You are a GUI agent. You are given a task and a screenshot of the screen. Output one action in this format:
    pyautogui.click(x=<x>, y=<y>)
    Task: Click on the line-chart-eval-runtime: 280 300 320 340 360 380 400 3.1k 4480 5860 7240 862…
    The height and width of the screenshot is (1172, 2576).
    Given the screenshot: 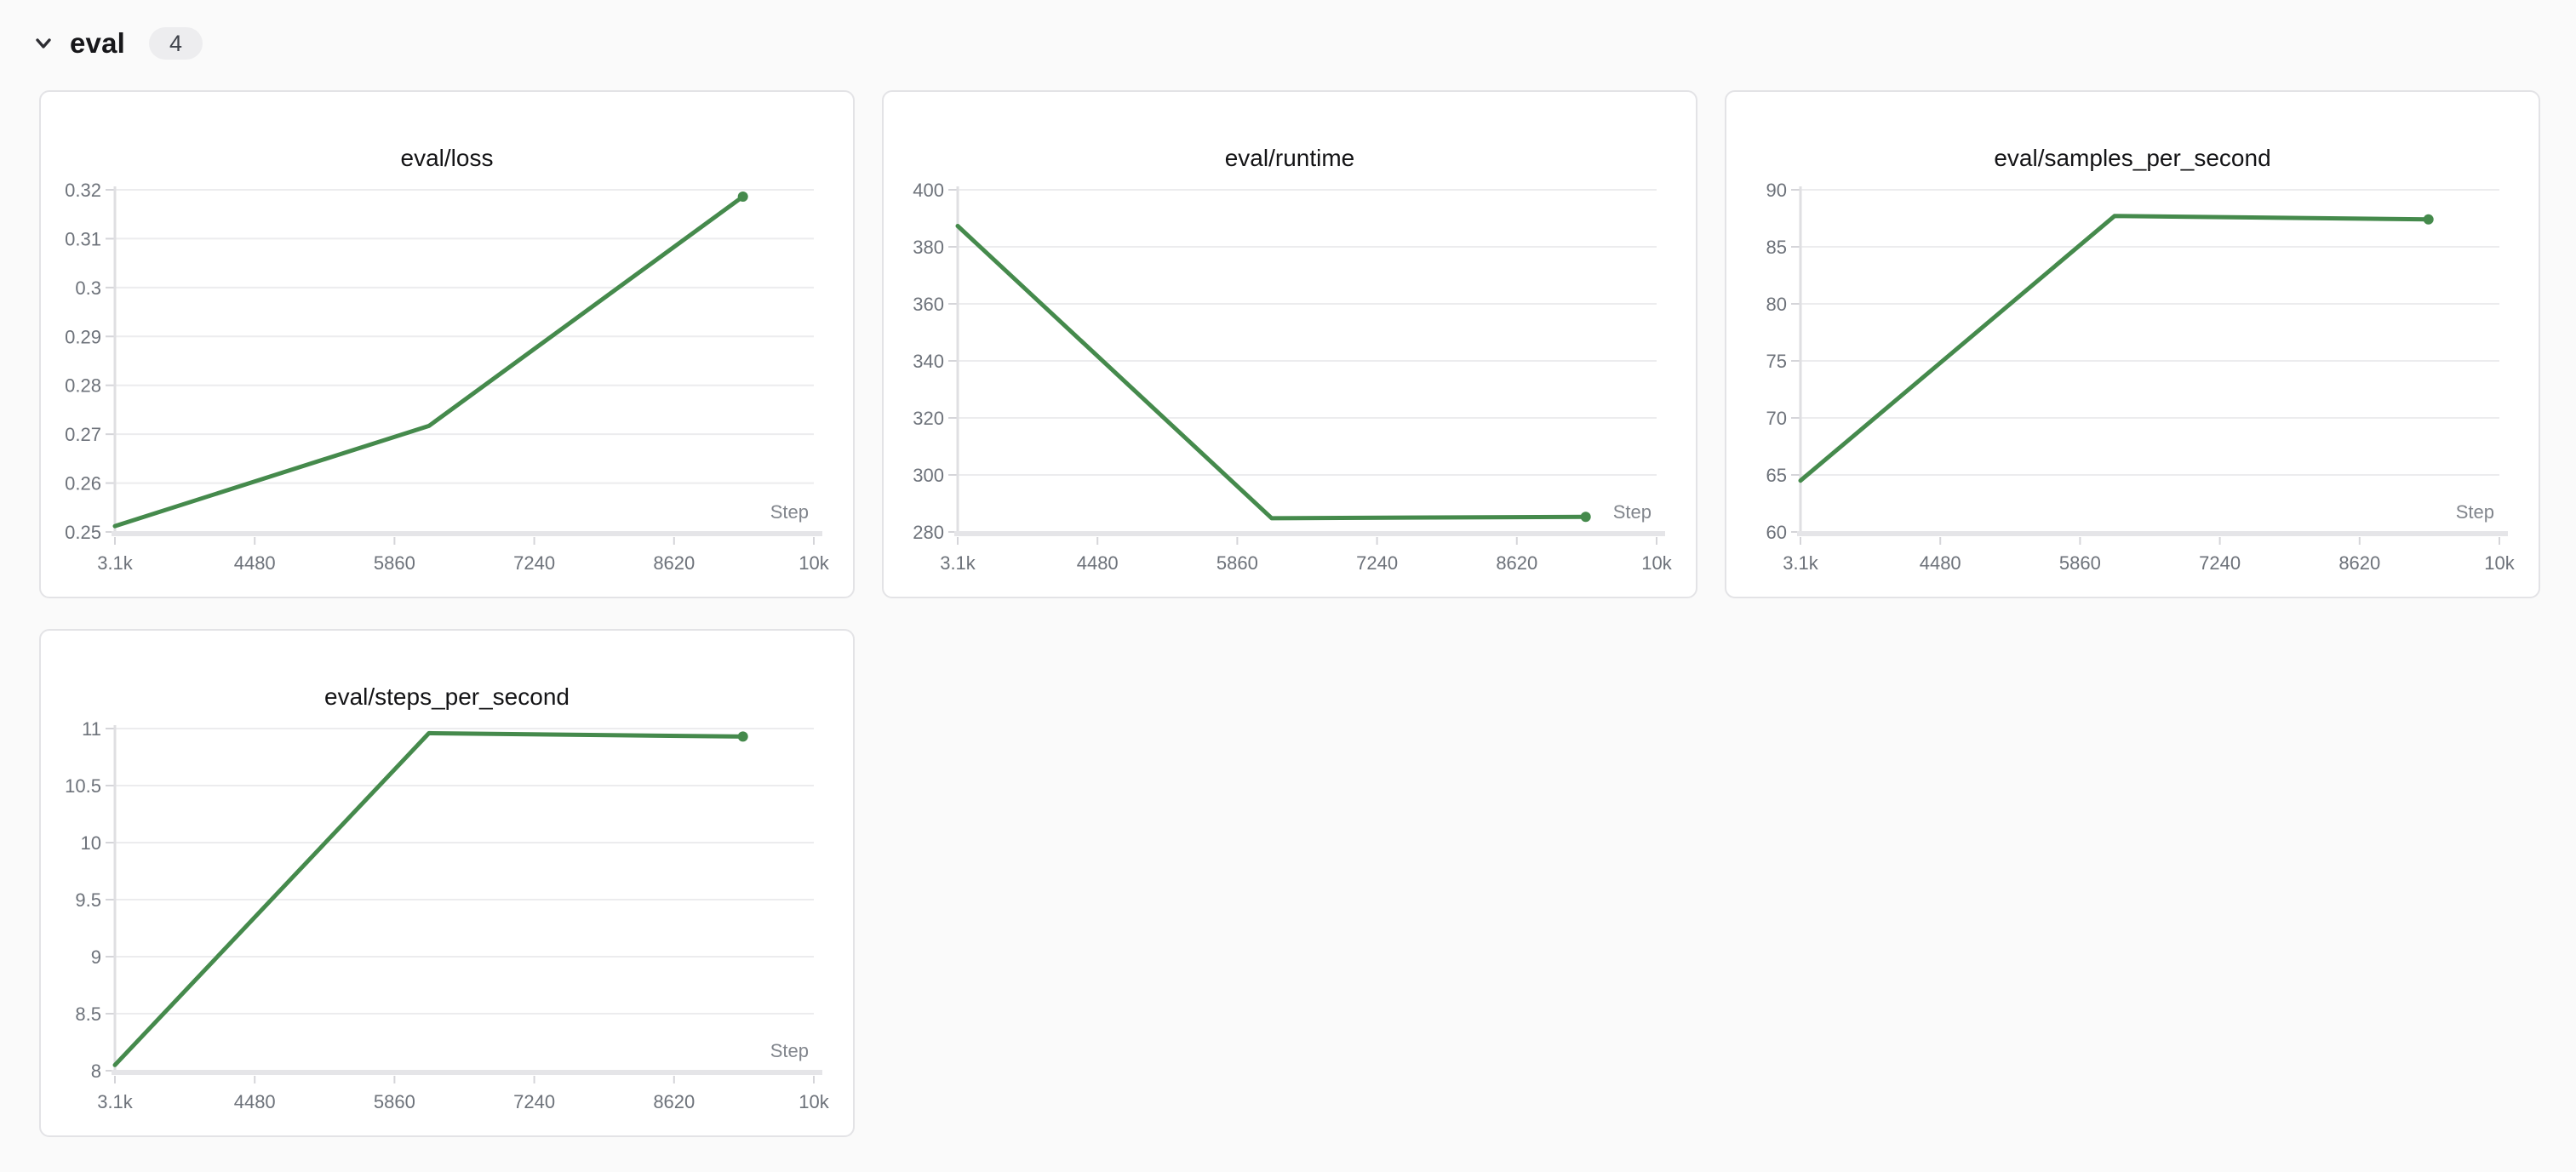 What is the action you would take?
    pyautogui.click(x=1290, y=344)
    